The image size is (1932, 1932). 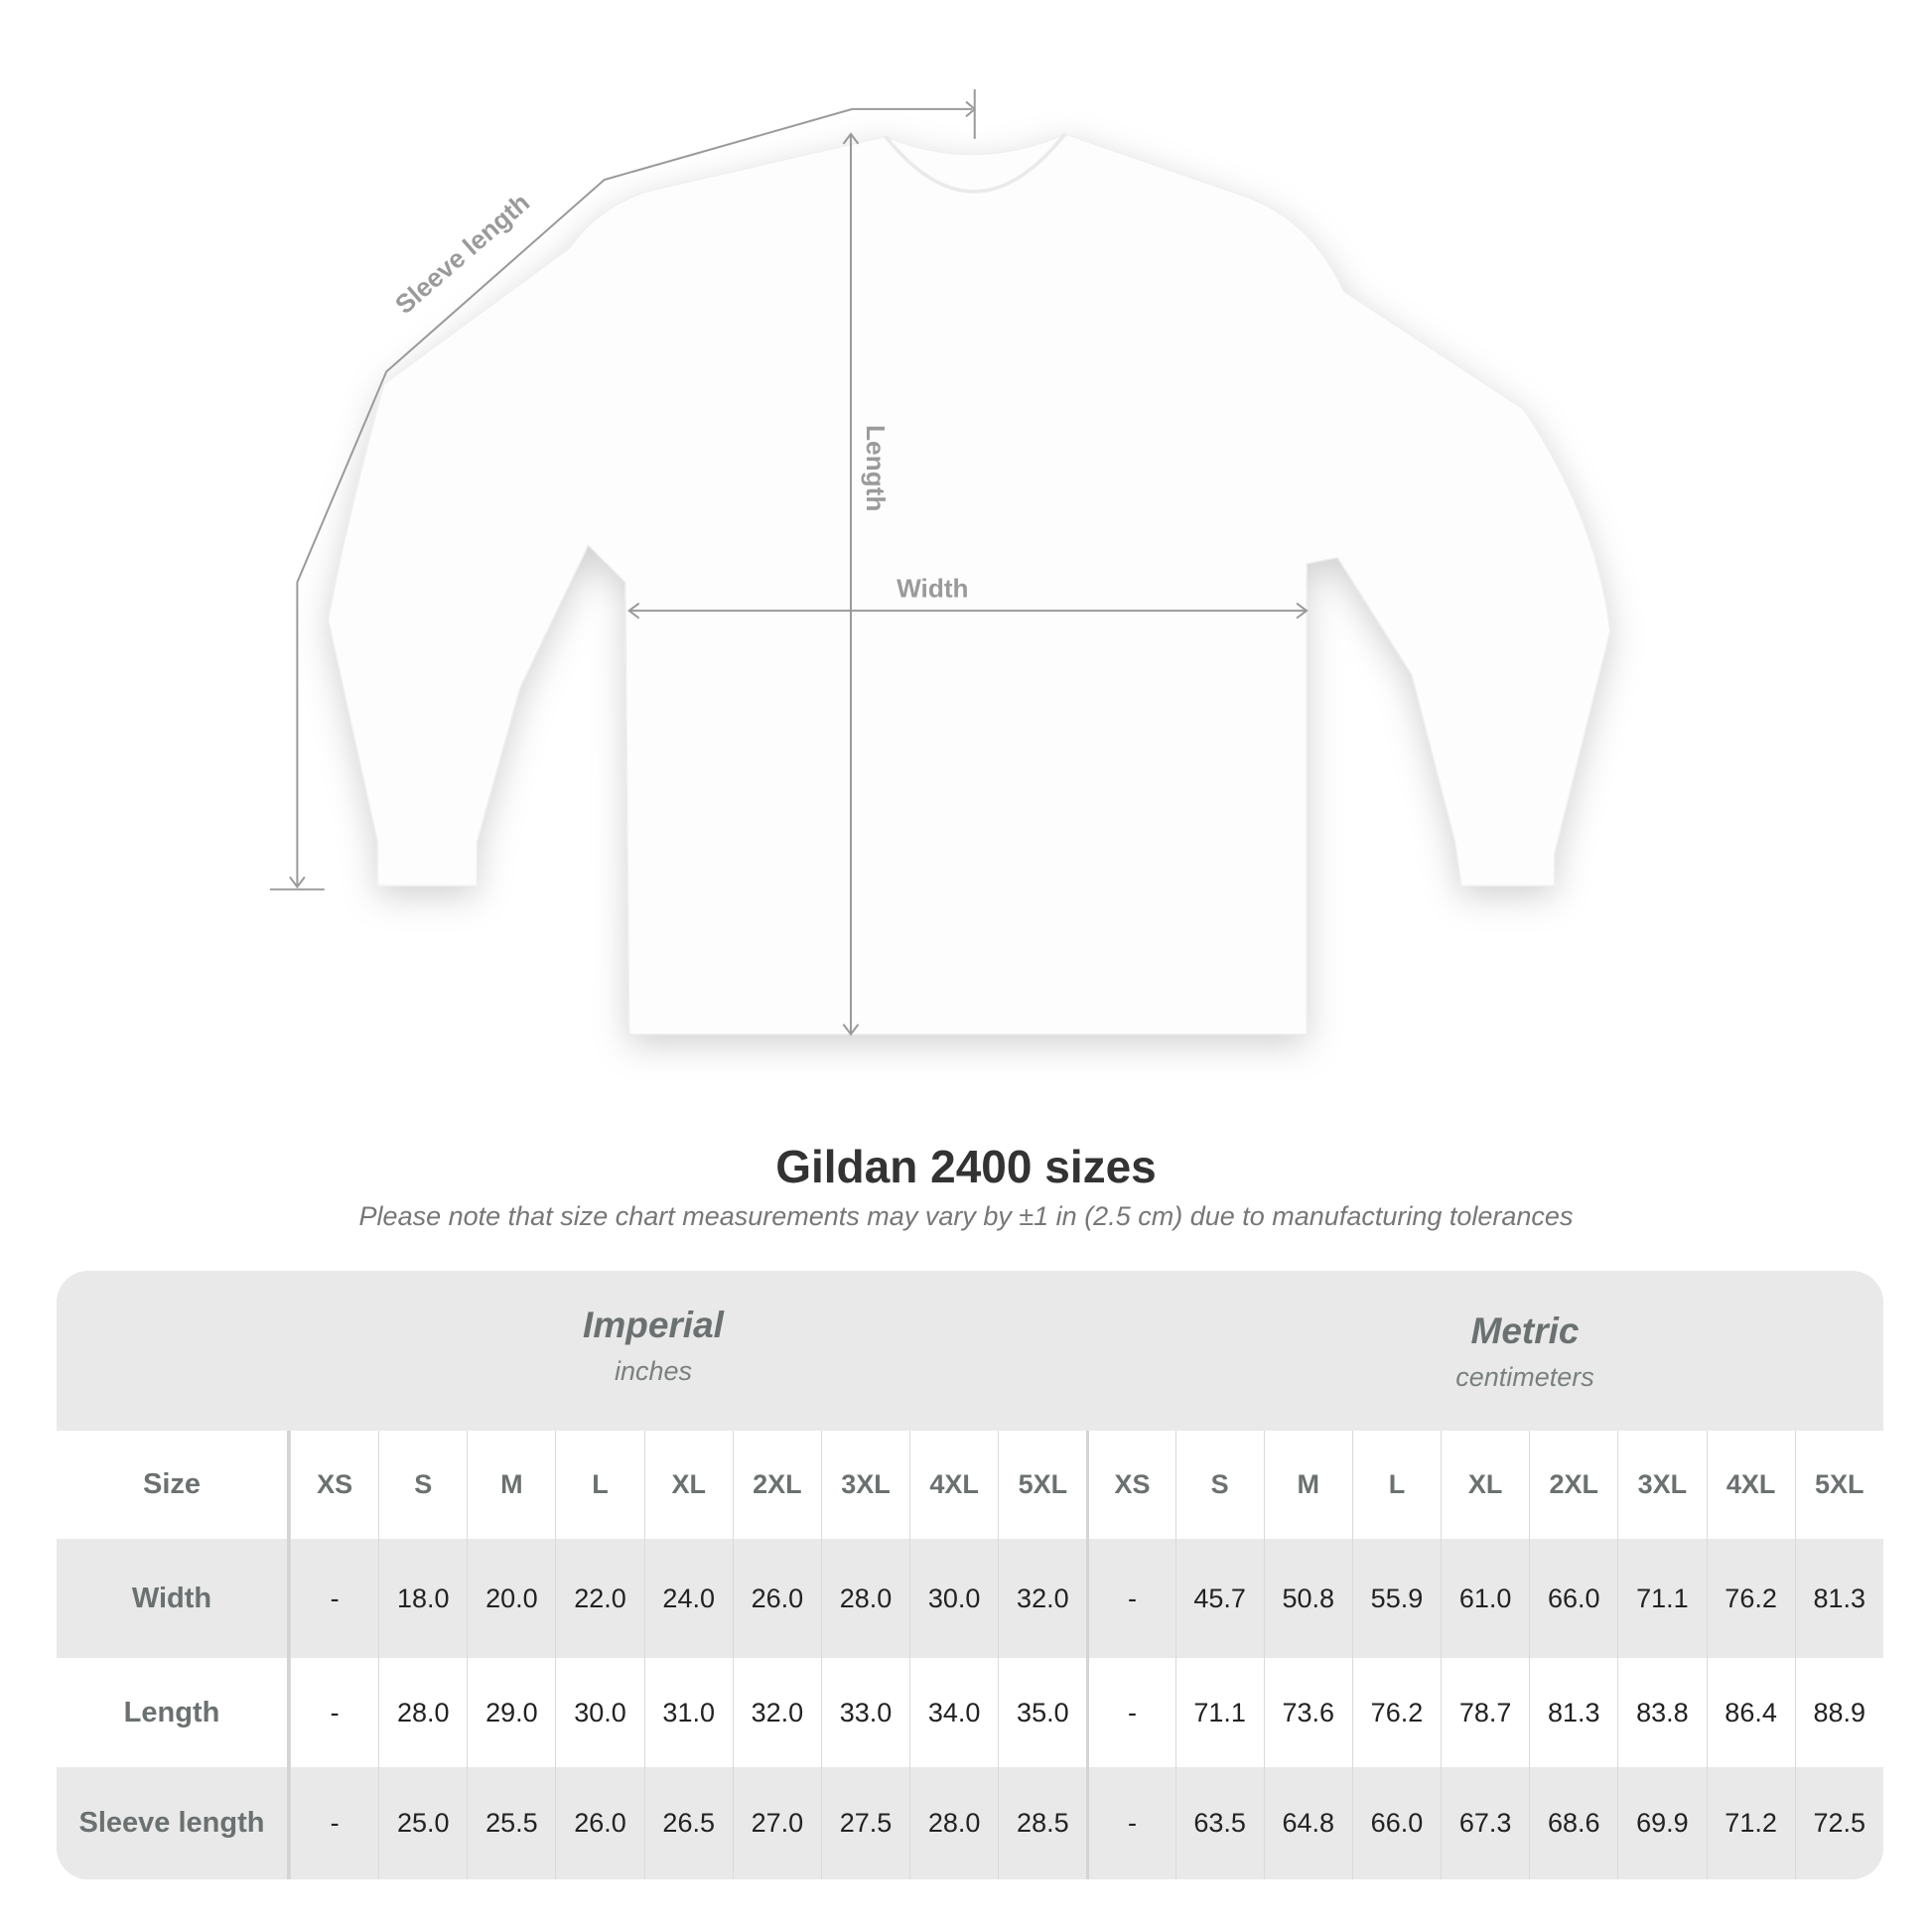 I want to click on size-imperial-l: L, so click(x=599, y=1485).